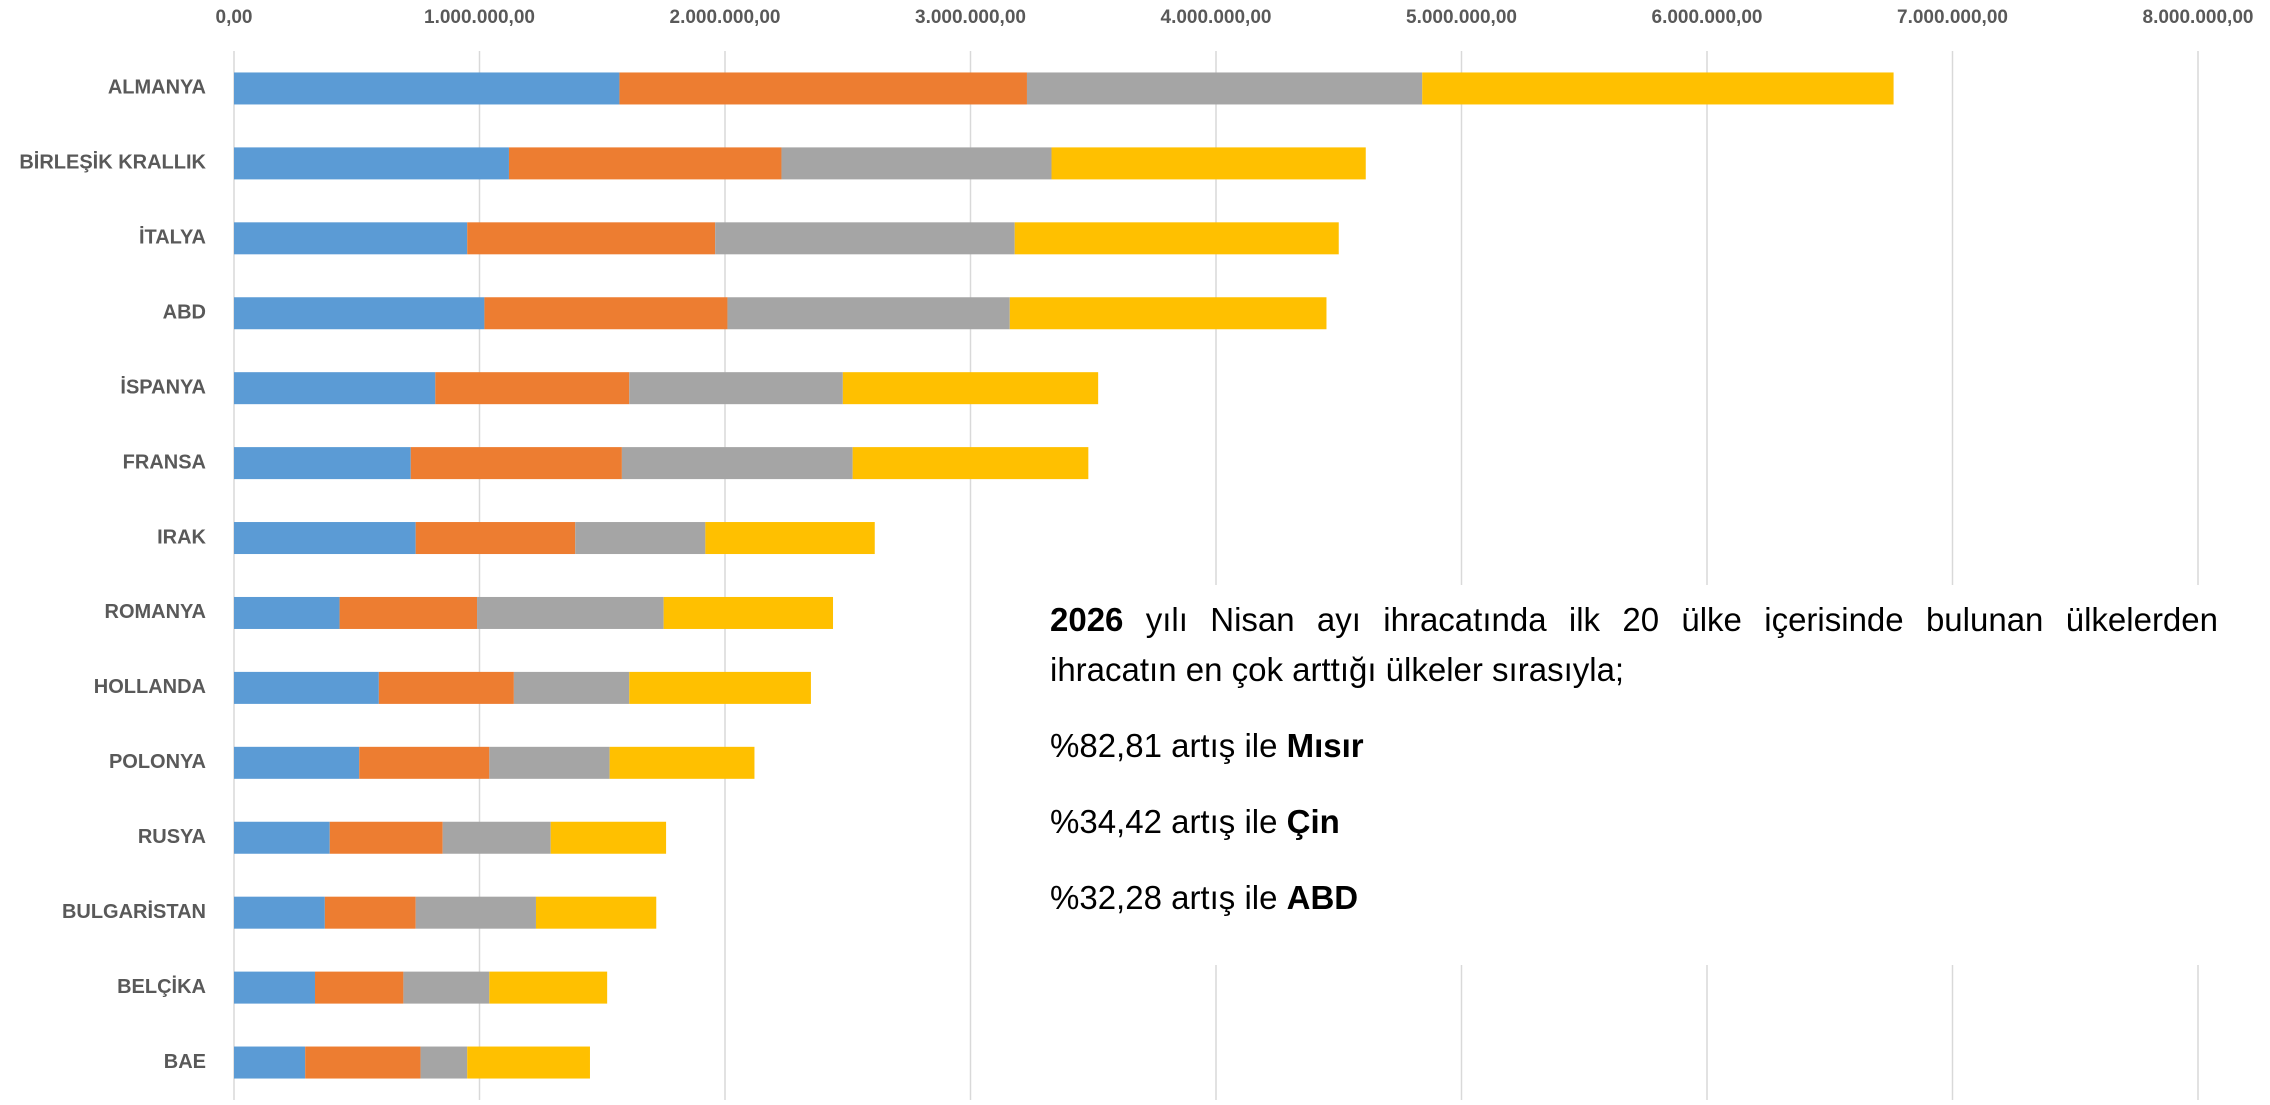  What do you see at coordinates (1313, 821) in the screenshot?
I see `annotation-bold: Çin` at bounding box center [1313, 821].